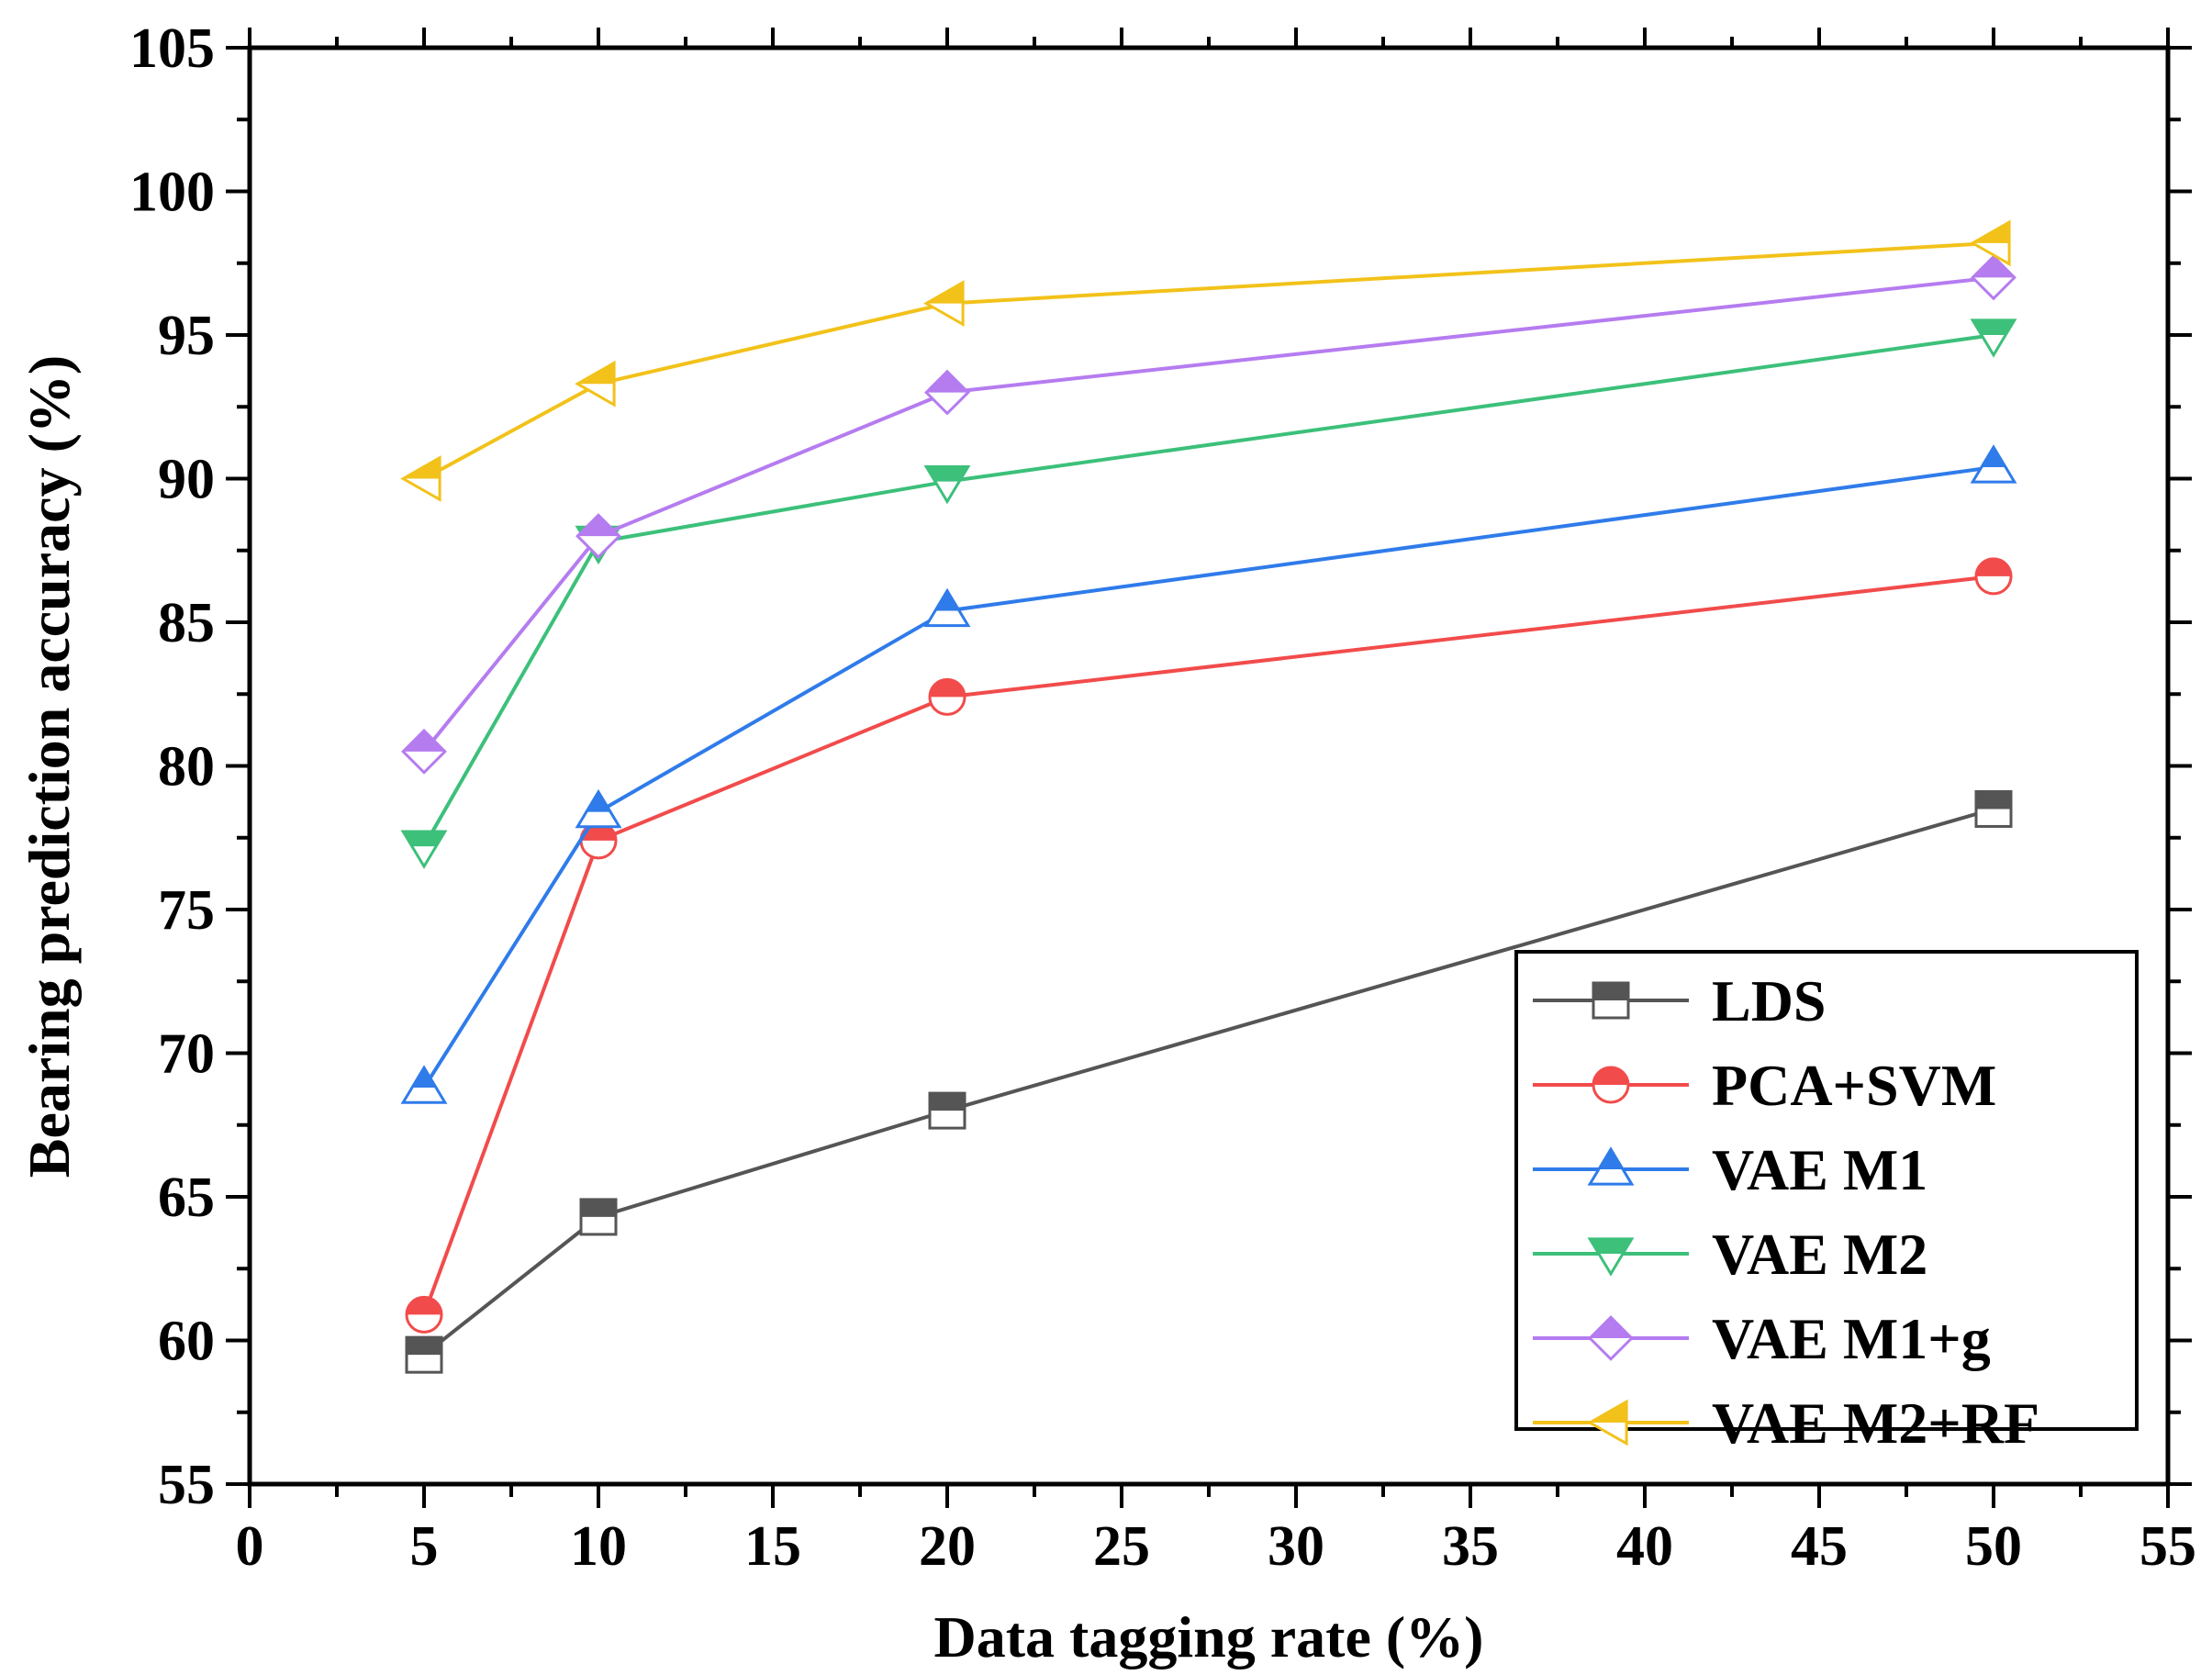 This screenshot has height=1675, width=2212. What do you see at coordinates (1769, 1000) in the screenshot?
I see `legend-label: LDS` at bounding box center [1769, 1000].